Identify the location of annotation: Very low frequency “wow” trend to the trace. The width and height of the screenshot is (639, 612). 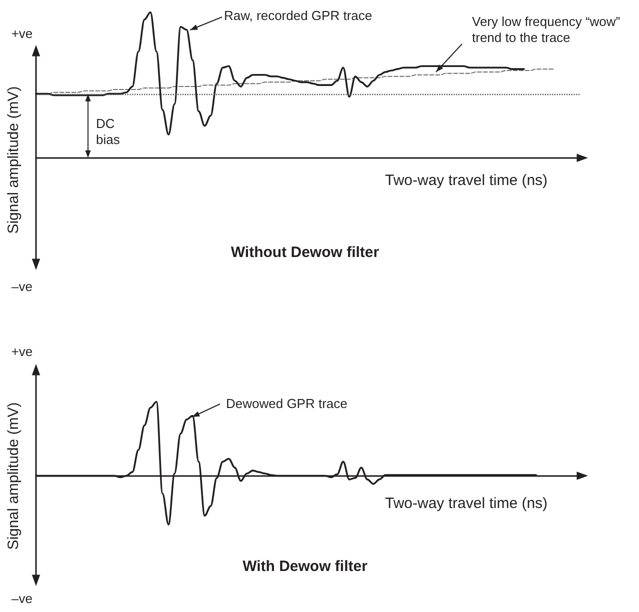
(547, 30).